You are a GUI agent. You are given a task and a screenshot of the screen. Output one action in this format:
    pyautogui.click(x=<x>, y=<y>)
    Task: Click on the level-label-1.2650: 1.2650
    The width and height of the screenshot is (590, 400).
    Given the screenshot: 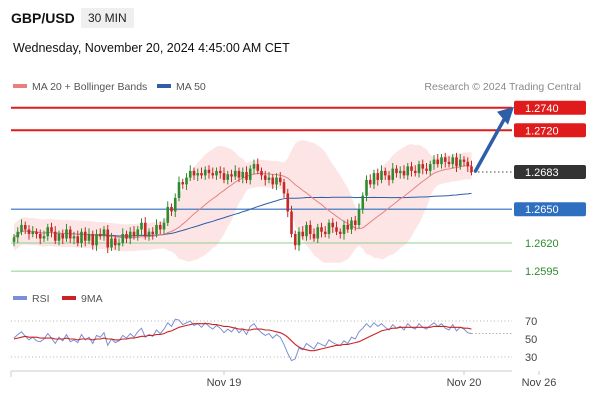 What is the action you would take?
    pyautogui.click(x=542, y=210)
    